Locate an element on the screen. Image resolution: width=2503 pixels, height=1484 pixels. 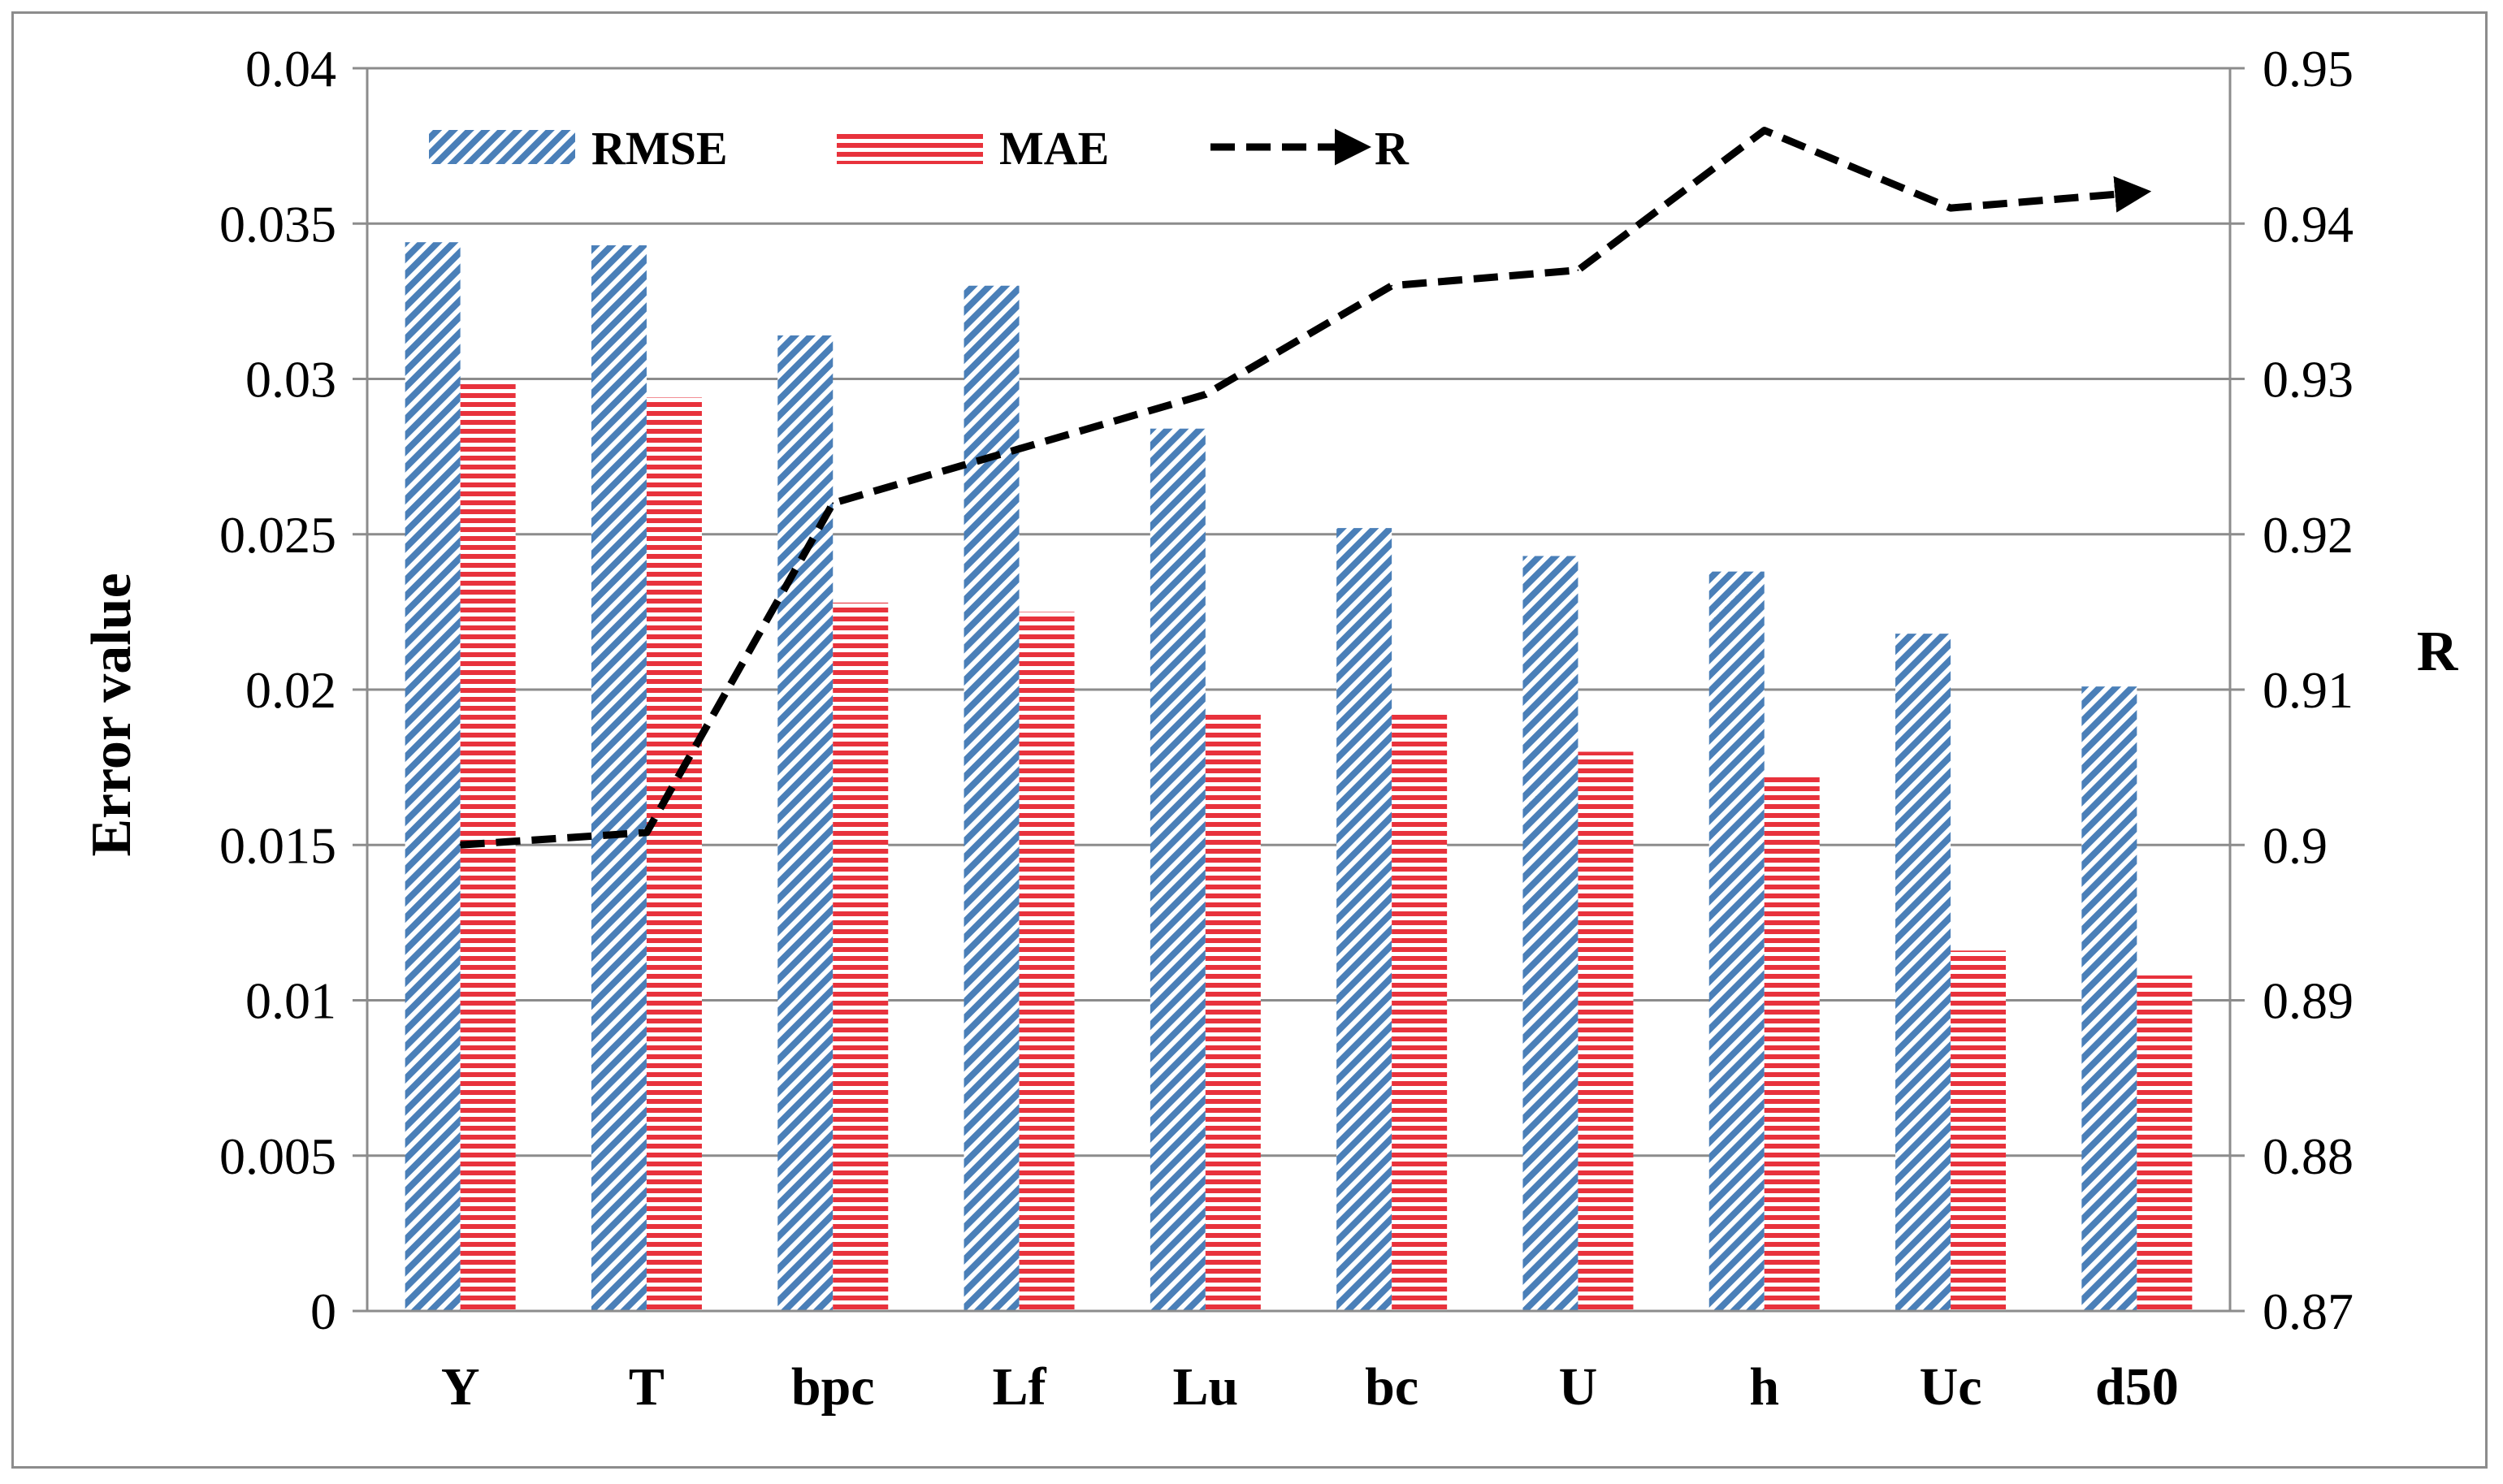
bar-rmse-lf is located at coordinates (992, 798).